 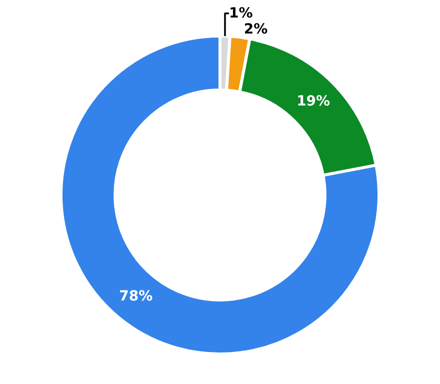 I want to click on data-label: 78%, so click(x=136, y=296).